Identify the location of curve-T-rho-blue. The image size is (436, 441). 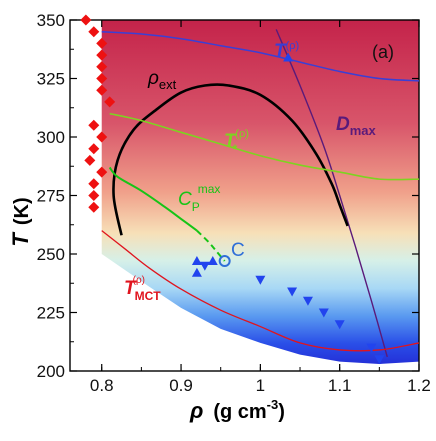
(260, 56).